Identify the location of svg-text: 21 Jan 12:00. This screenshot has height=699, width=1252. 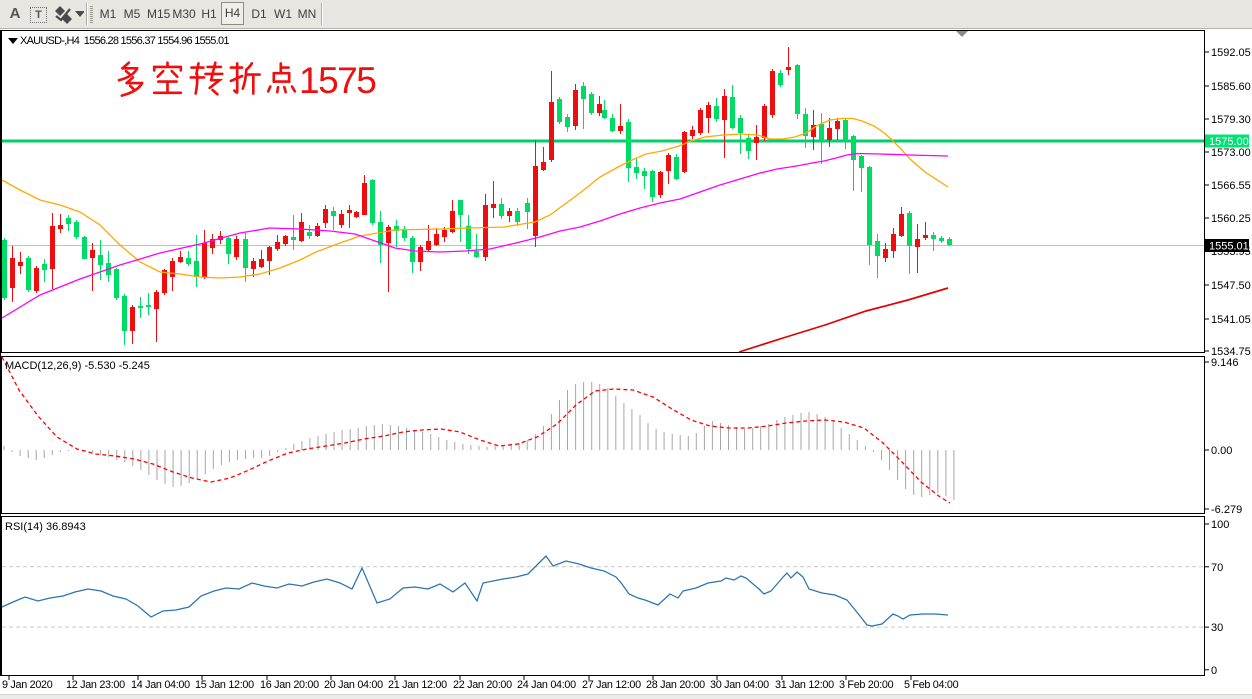
(417, 685).